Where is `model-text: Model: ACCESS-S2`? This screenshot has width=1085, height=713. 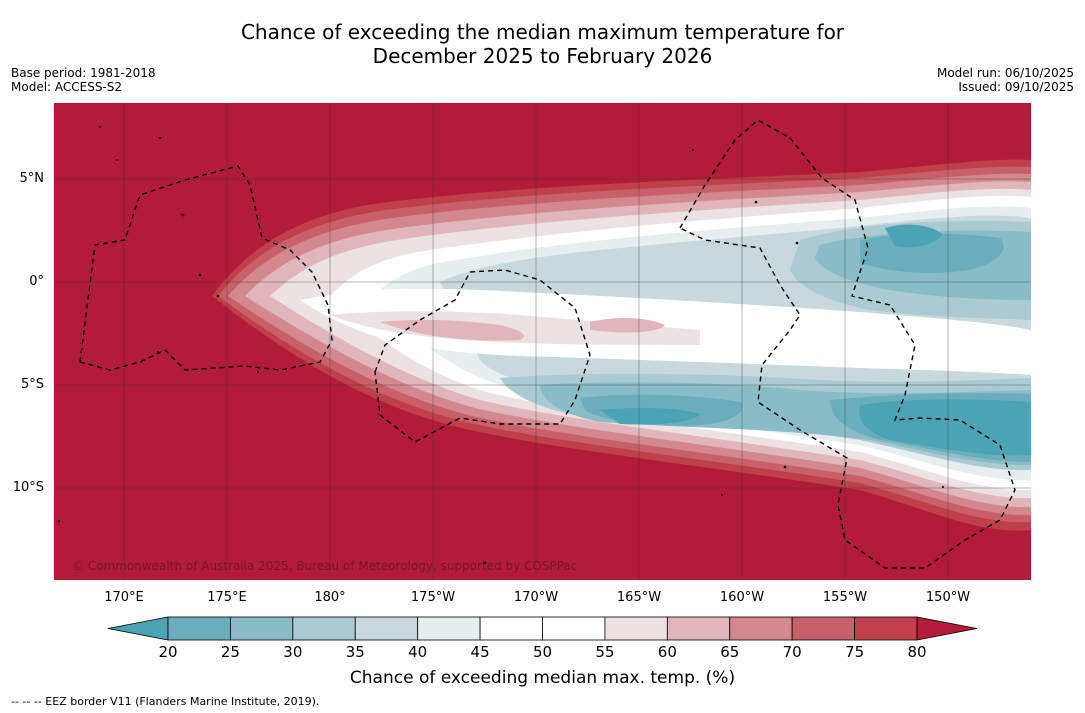 model-text: Model: ACCESS-S2 is located at coordinates (67, 87).